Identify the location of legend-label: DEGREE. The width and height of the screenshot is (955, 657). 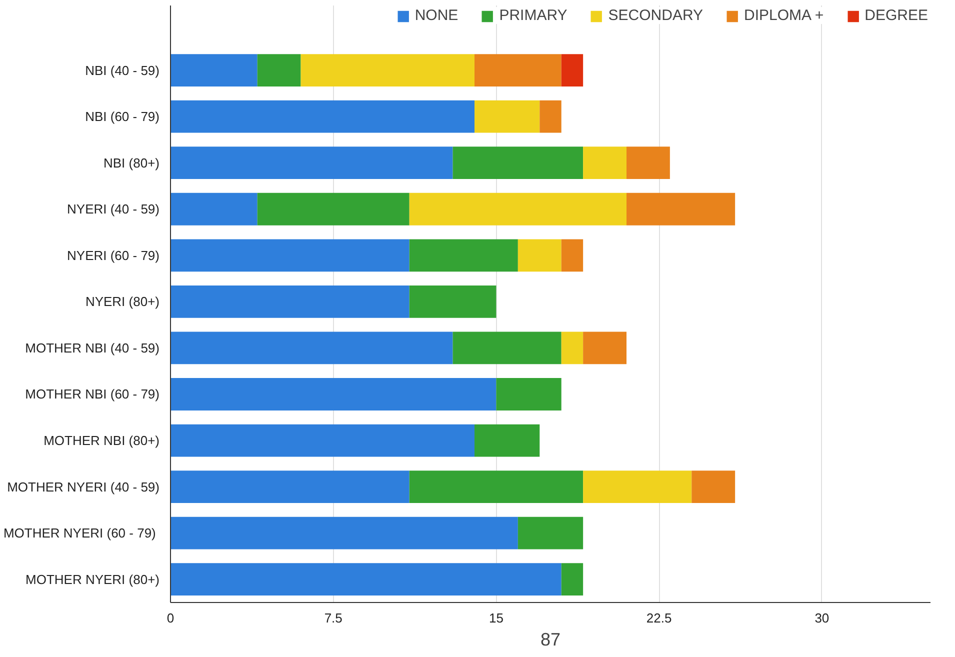
(896, 15).